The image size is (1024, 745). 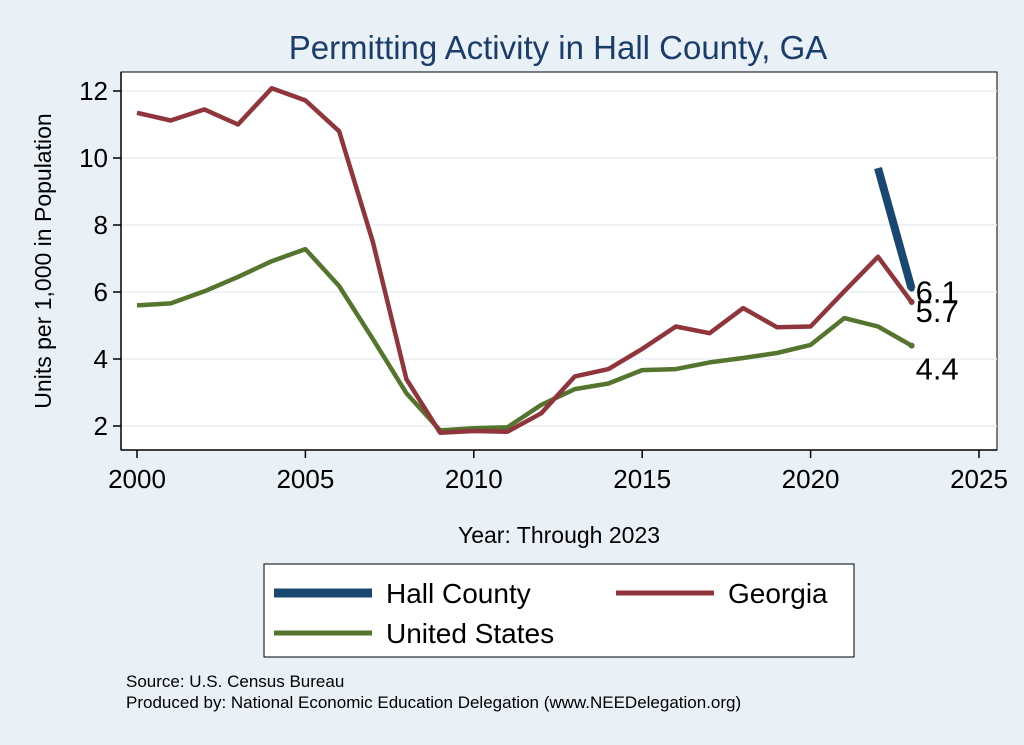 What do you see at coordinates (101, 292) in the screenshot?
I see `y-tick-label: 6` at bounding box center [101, 292].